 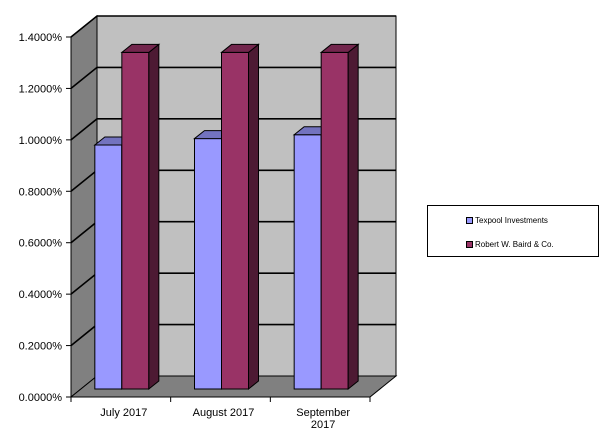 I want to click on x-tick-label: 2017, so click(x=323, y=425).